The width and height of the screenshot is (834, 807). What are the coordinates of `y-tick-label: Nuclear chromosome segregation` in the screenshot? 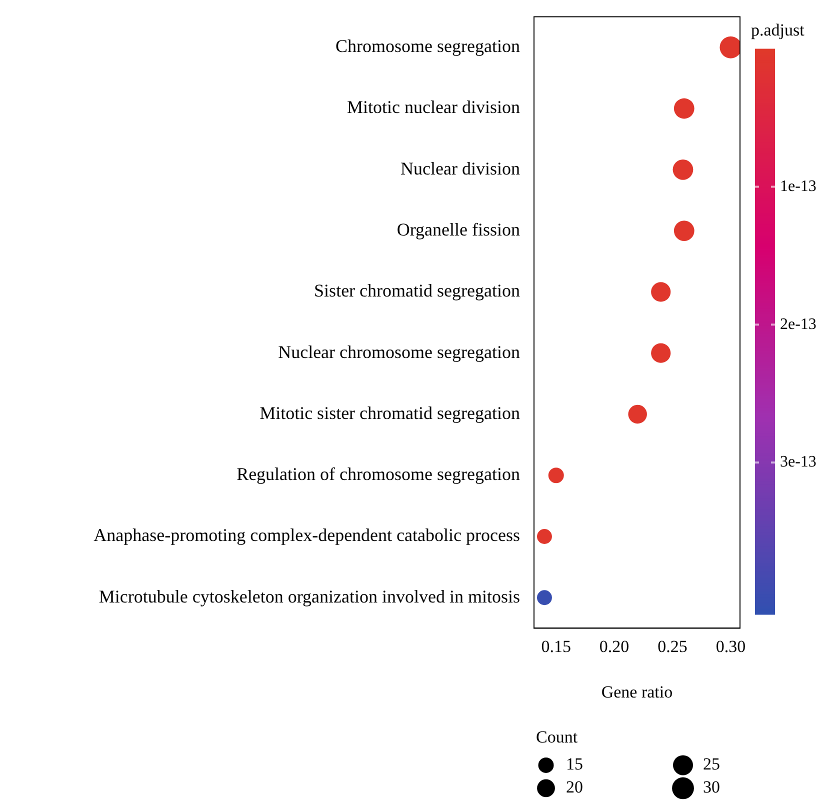 It's located at (399, 352).